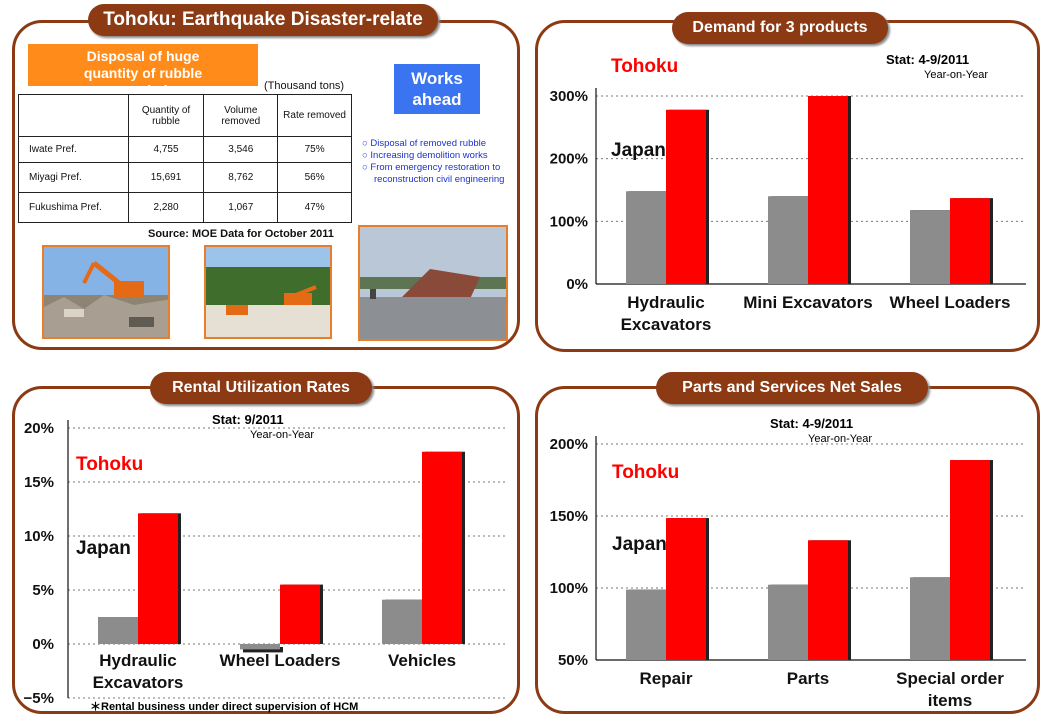  I want to click on y-tick-label: 10%, so click(39, 536).